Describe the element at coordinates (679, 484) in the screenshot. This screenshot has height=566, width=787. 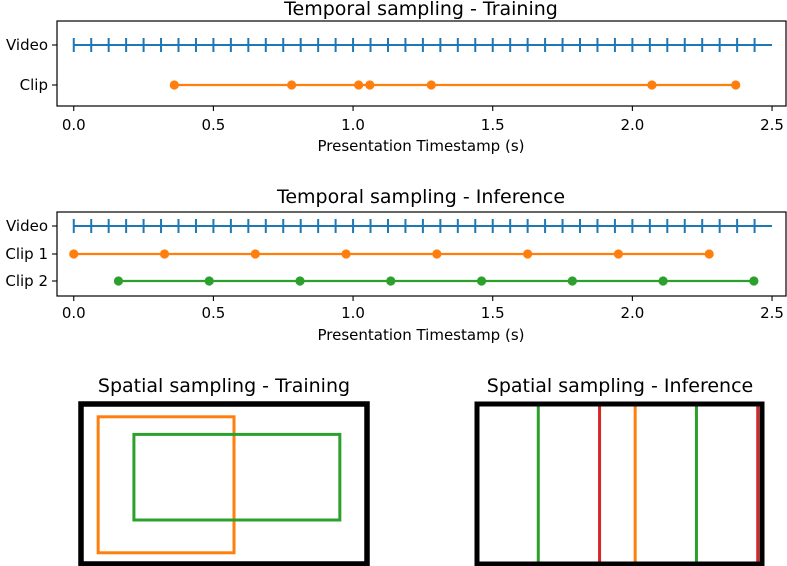
I see `red-crop-box` at that location.